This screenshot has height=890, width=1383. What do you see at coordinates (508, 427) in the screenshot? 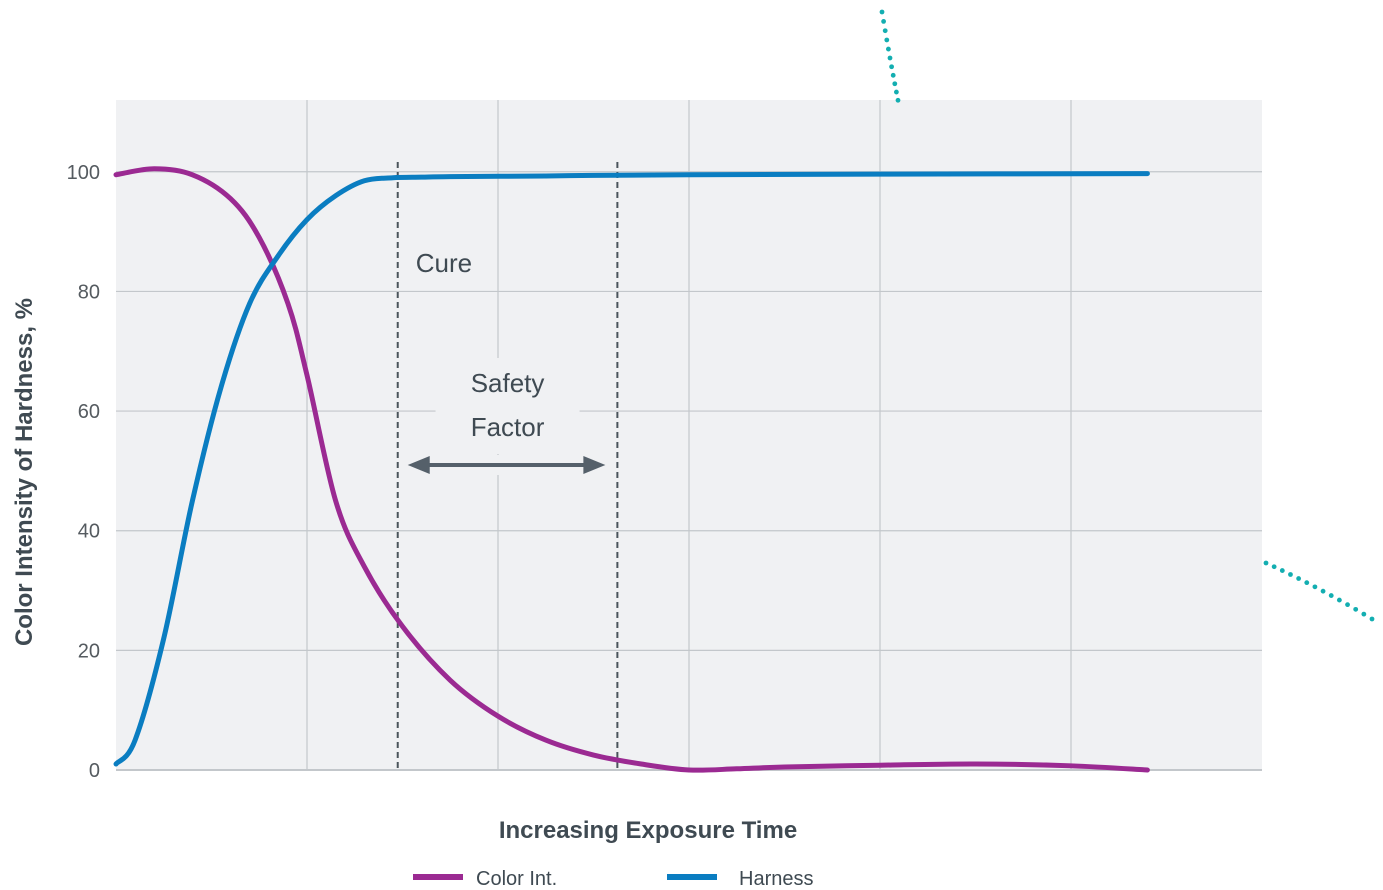
I see `safety-label-line2: Factor` at bounding box center [508, 427].